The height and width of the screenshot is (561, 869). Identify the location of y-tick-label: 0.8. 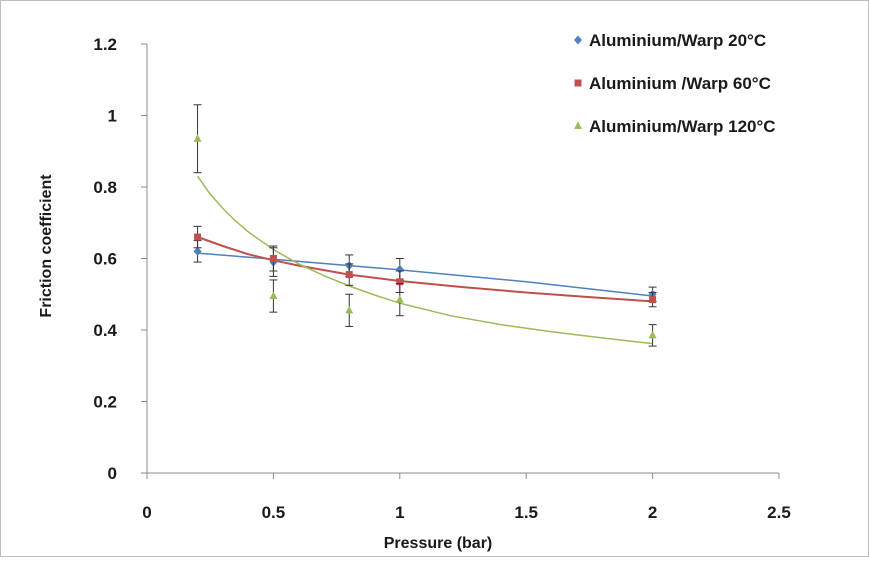
(105, 187).